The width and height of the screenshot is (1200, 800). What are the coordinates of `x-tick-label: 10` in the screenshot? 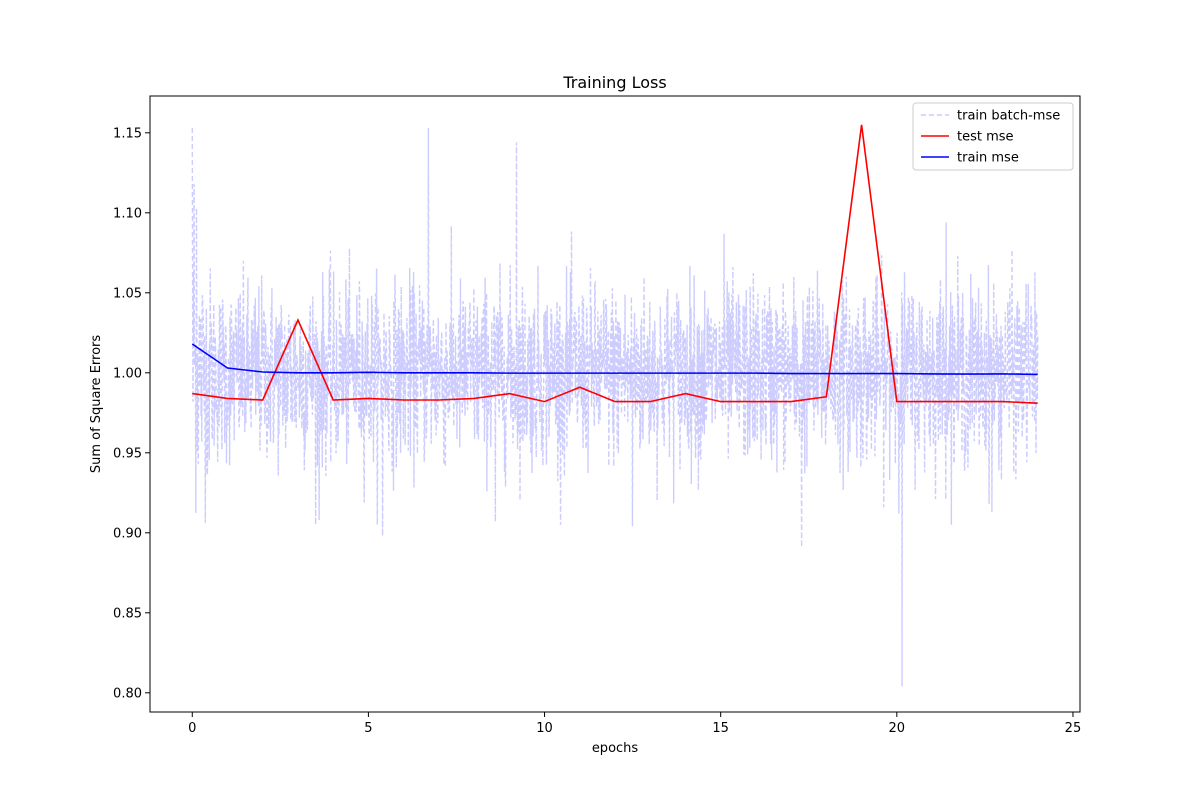 It's located at (544, 728).